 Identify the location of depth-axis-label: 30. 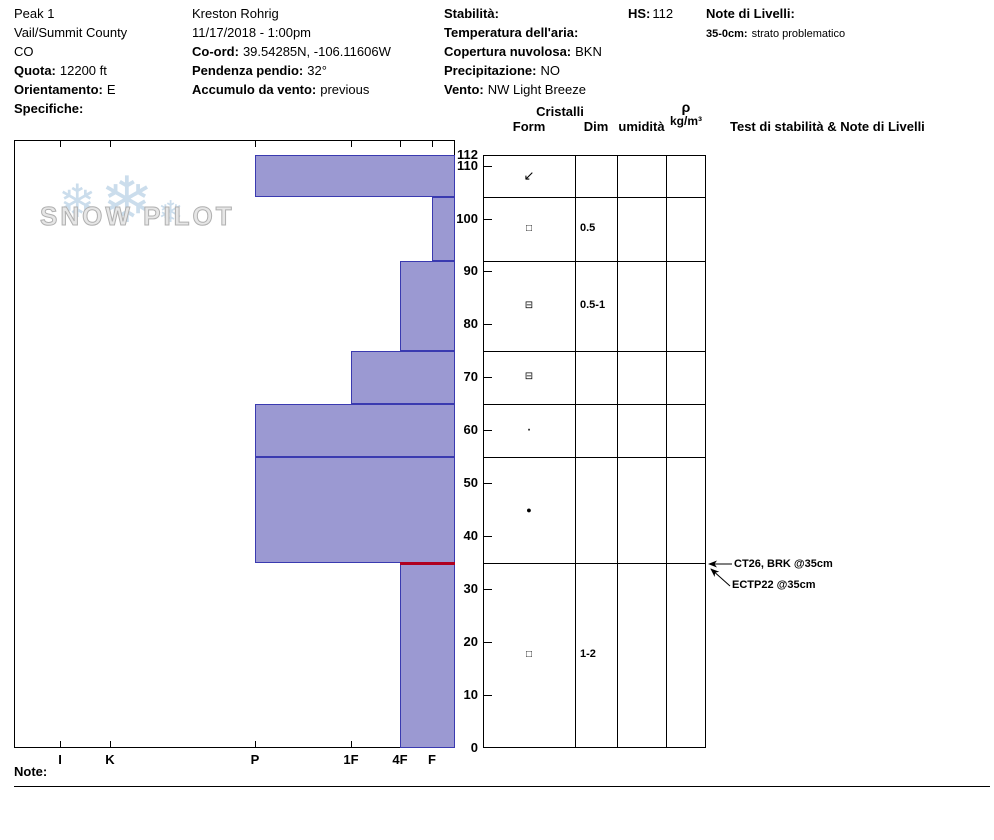
(470, 589).